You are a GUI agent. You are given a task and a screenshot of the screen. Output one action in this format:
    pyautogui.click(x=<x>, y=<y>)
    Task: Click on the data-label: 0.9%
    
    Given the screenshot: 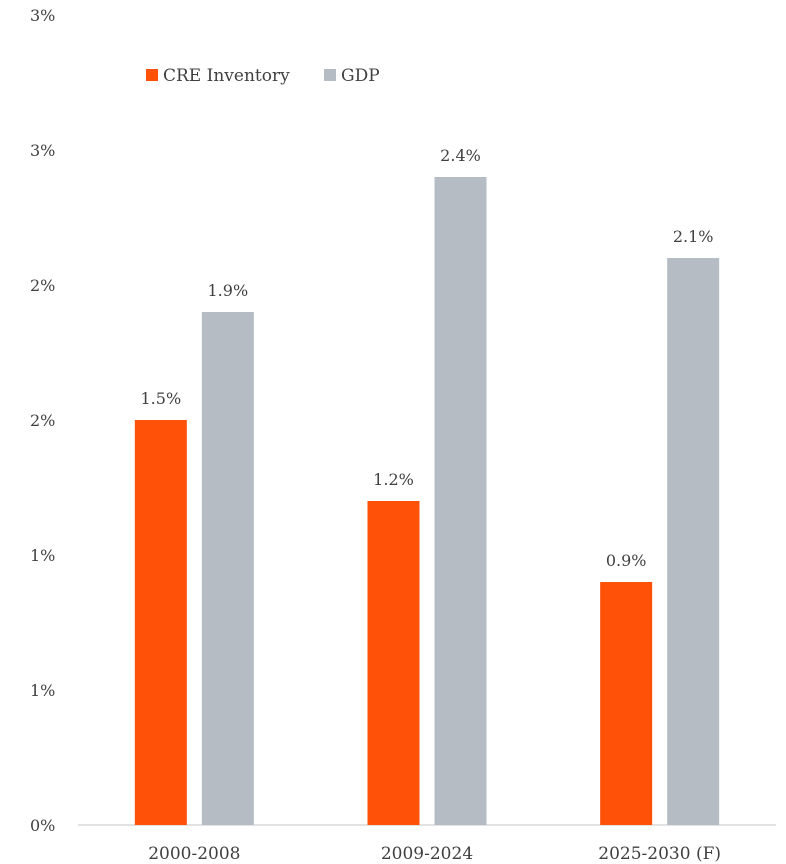 What is the action you would take?
    pyautogui.click(x=626, y=560)
    